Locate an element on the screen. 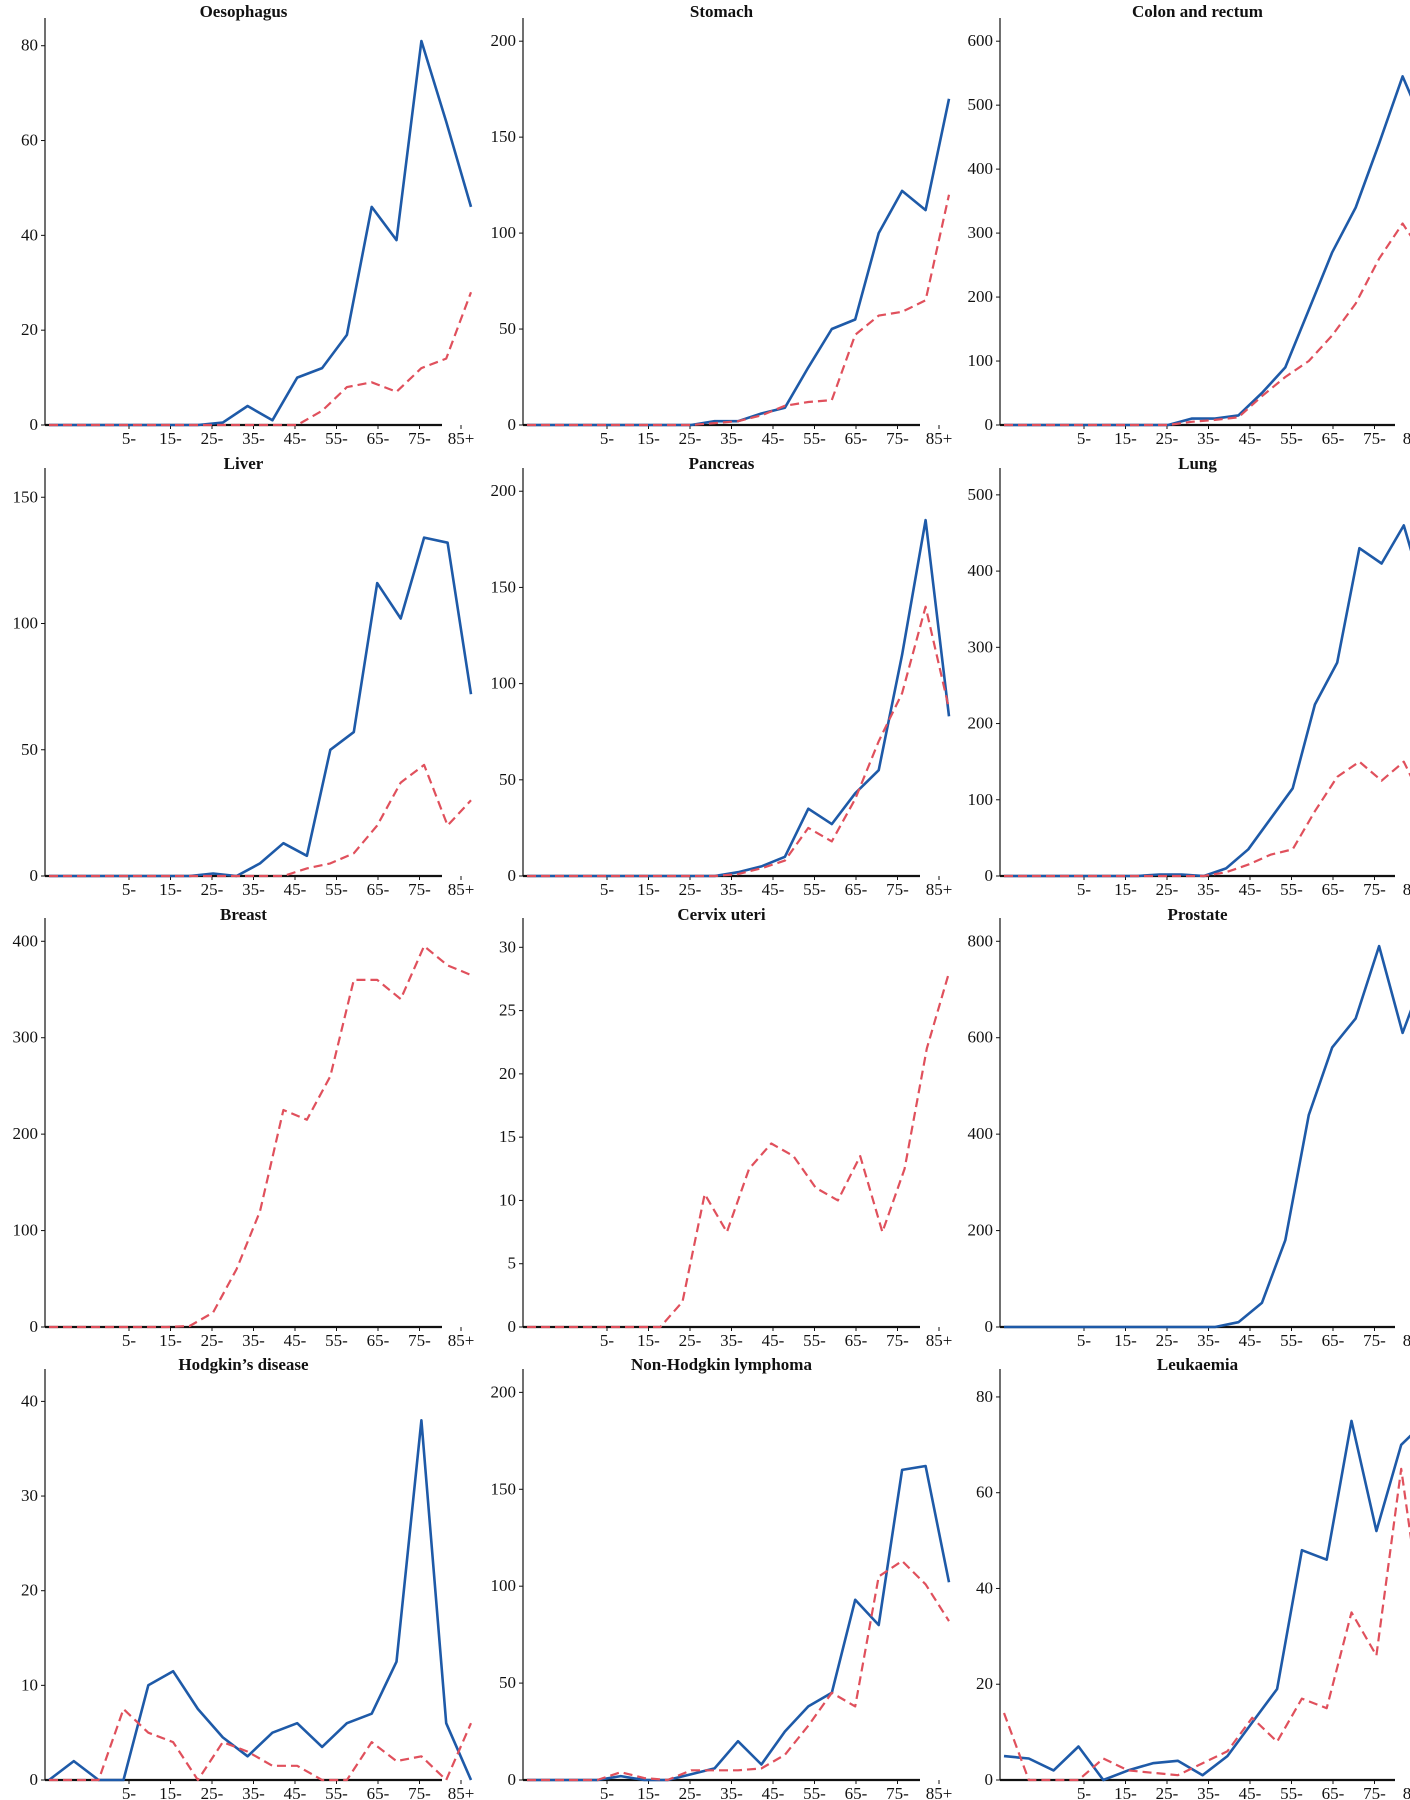  y-tick-label: 60 is located at coordinates (984, 1492).